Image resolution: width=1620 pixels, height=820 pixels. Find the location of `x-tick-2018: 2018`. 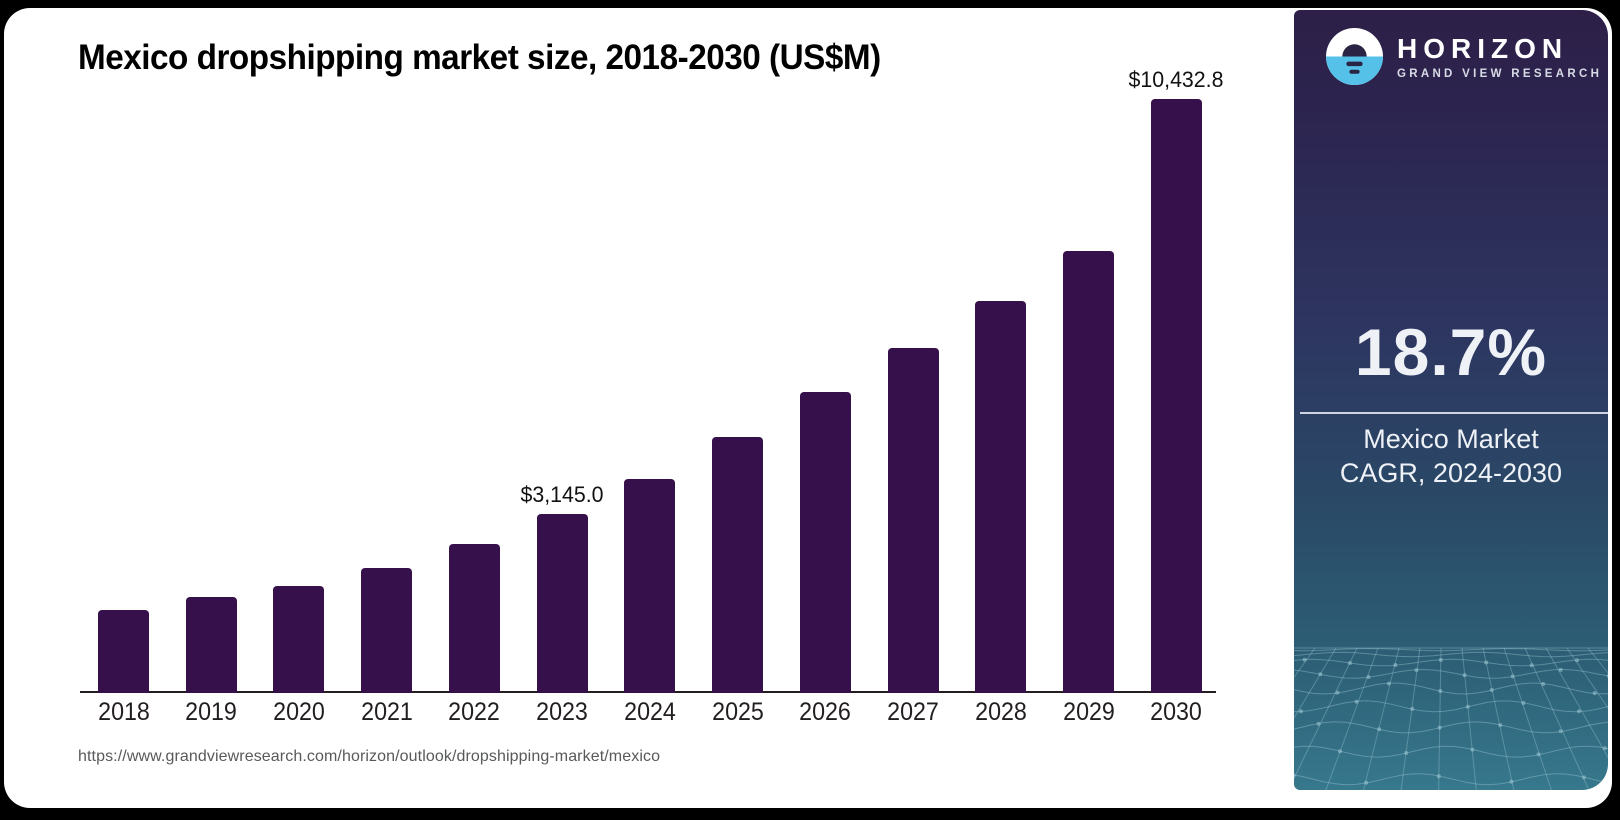

x-tick-2018: 2018 is located at coordinates (123, 712).